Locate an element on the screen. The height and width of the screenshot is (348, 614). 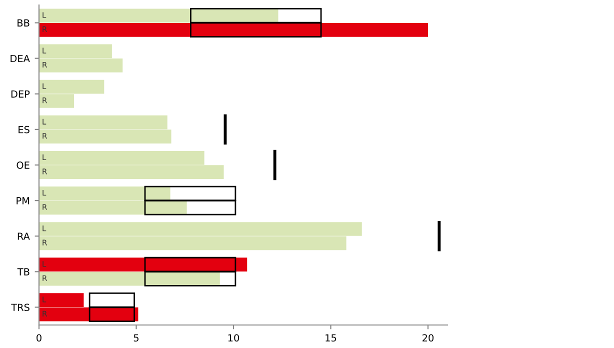
y-tick-label: ES is located at coordinates (24, 130).